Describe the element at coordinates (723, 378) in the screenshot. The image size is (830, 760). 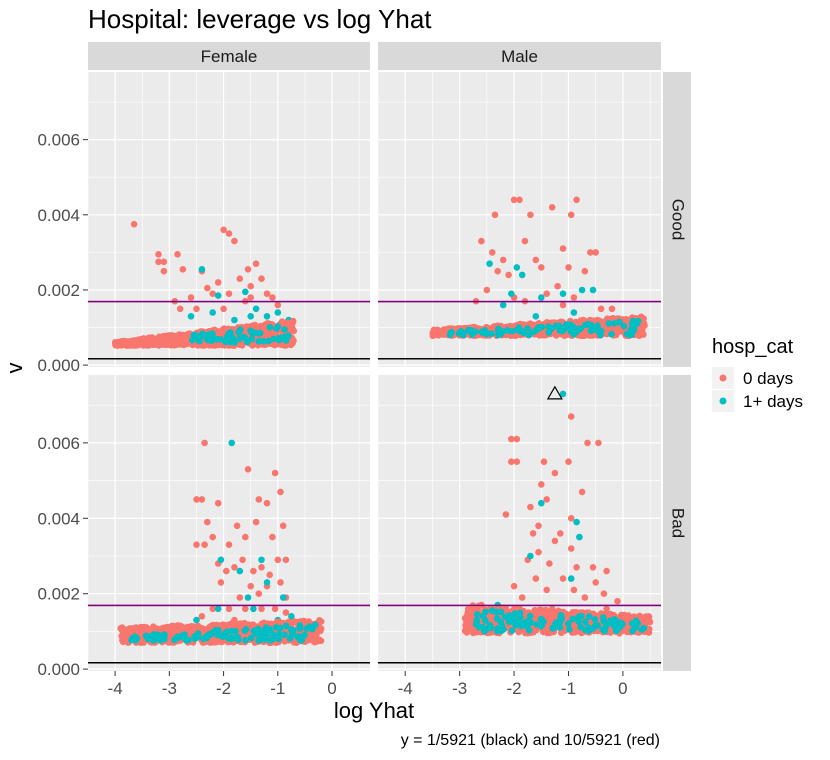
I see `legend-swatch` at that location.